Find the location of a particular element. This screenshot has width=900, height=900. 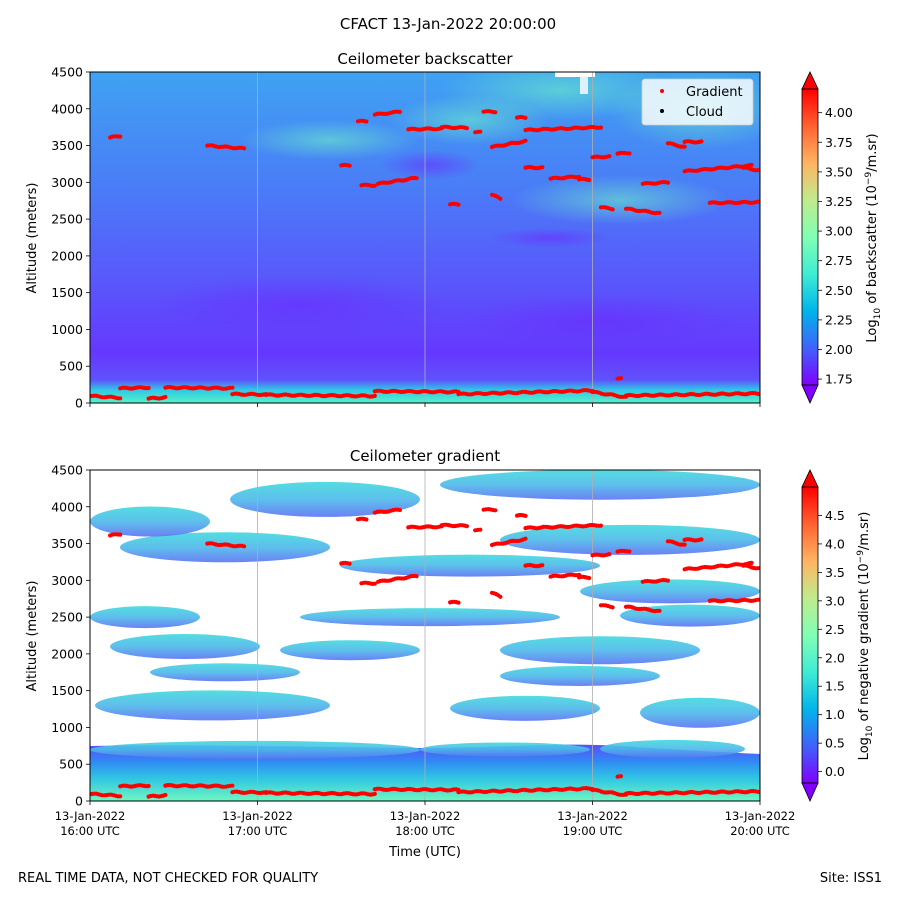

top-y-axis-label: Altitude (meters) is located at coordinates (32, 238).